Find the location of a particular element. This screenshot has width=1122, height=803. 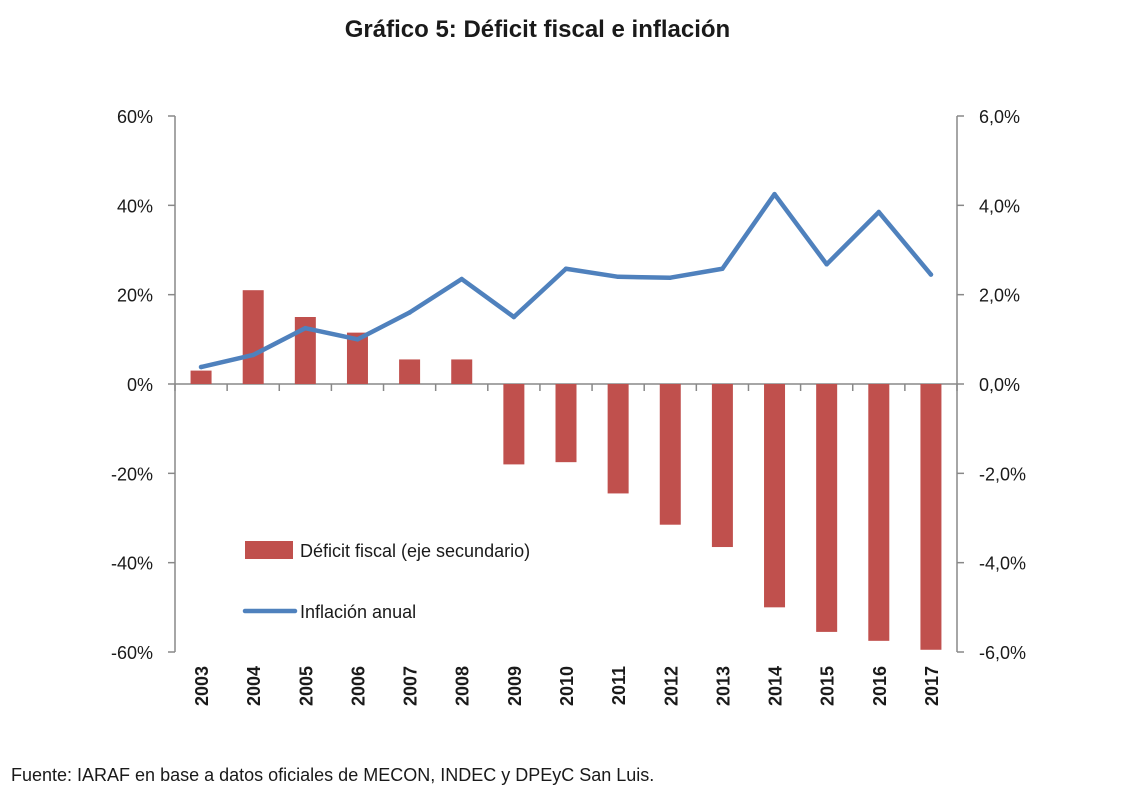

y-primary-tick-label: 20% is located at coordinates (135, 296).